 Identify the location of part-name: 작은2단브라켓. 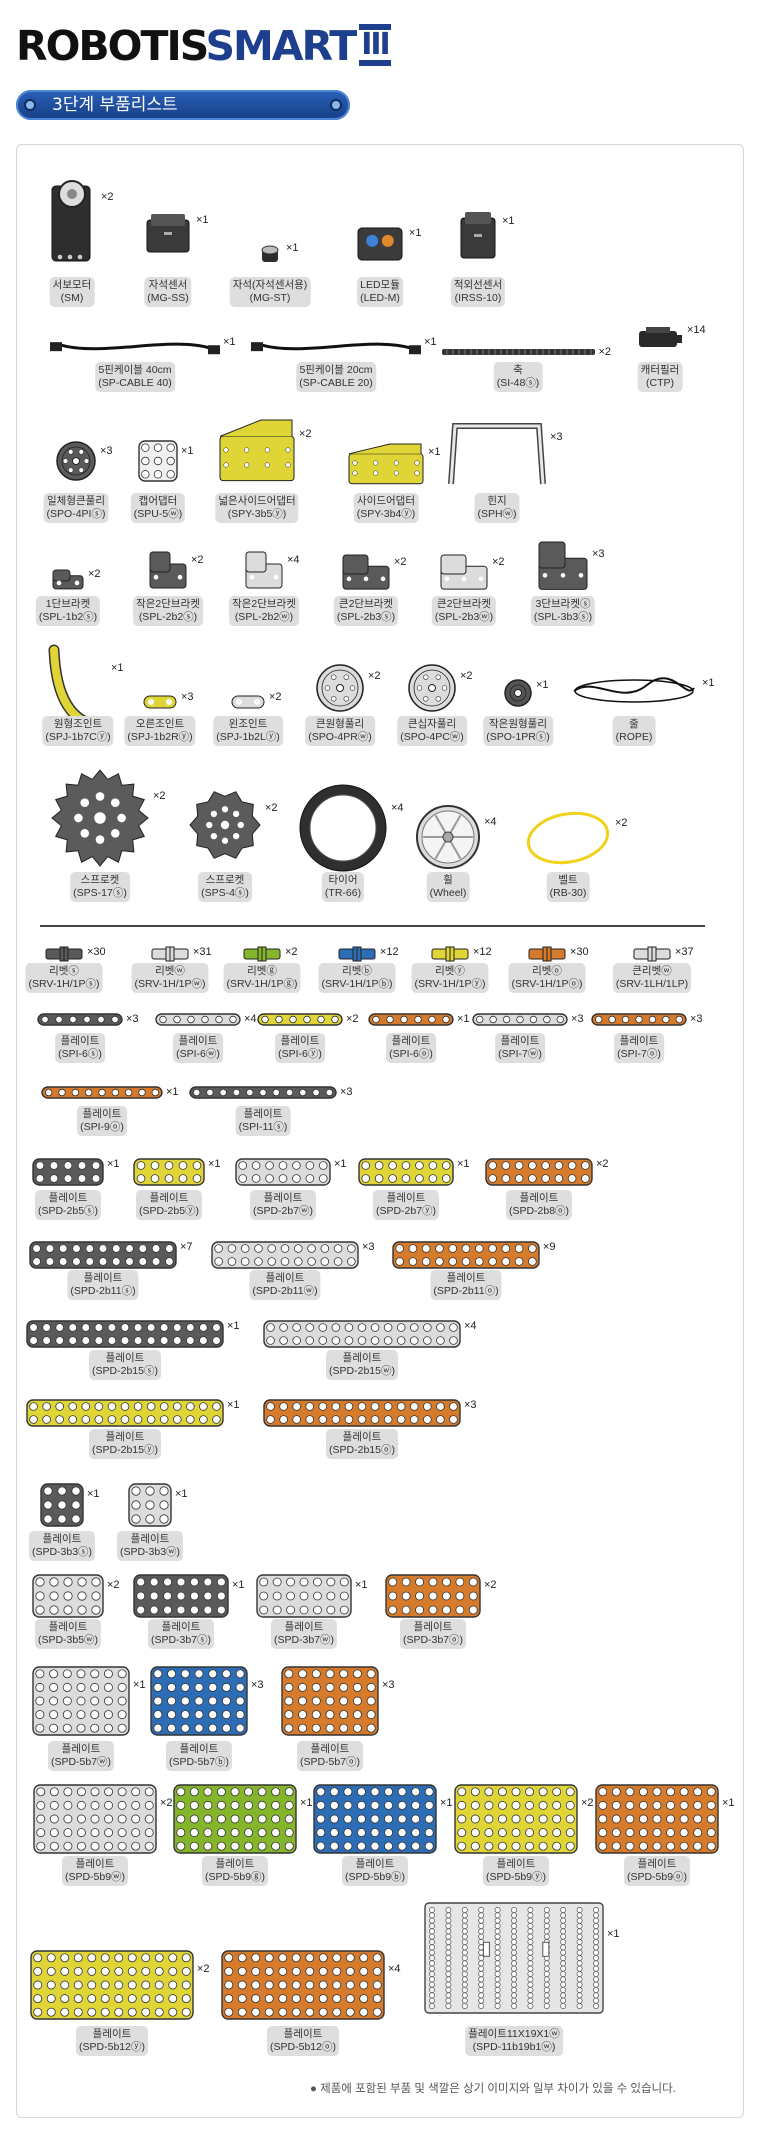
(264, 604).